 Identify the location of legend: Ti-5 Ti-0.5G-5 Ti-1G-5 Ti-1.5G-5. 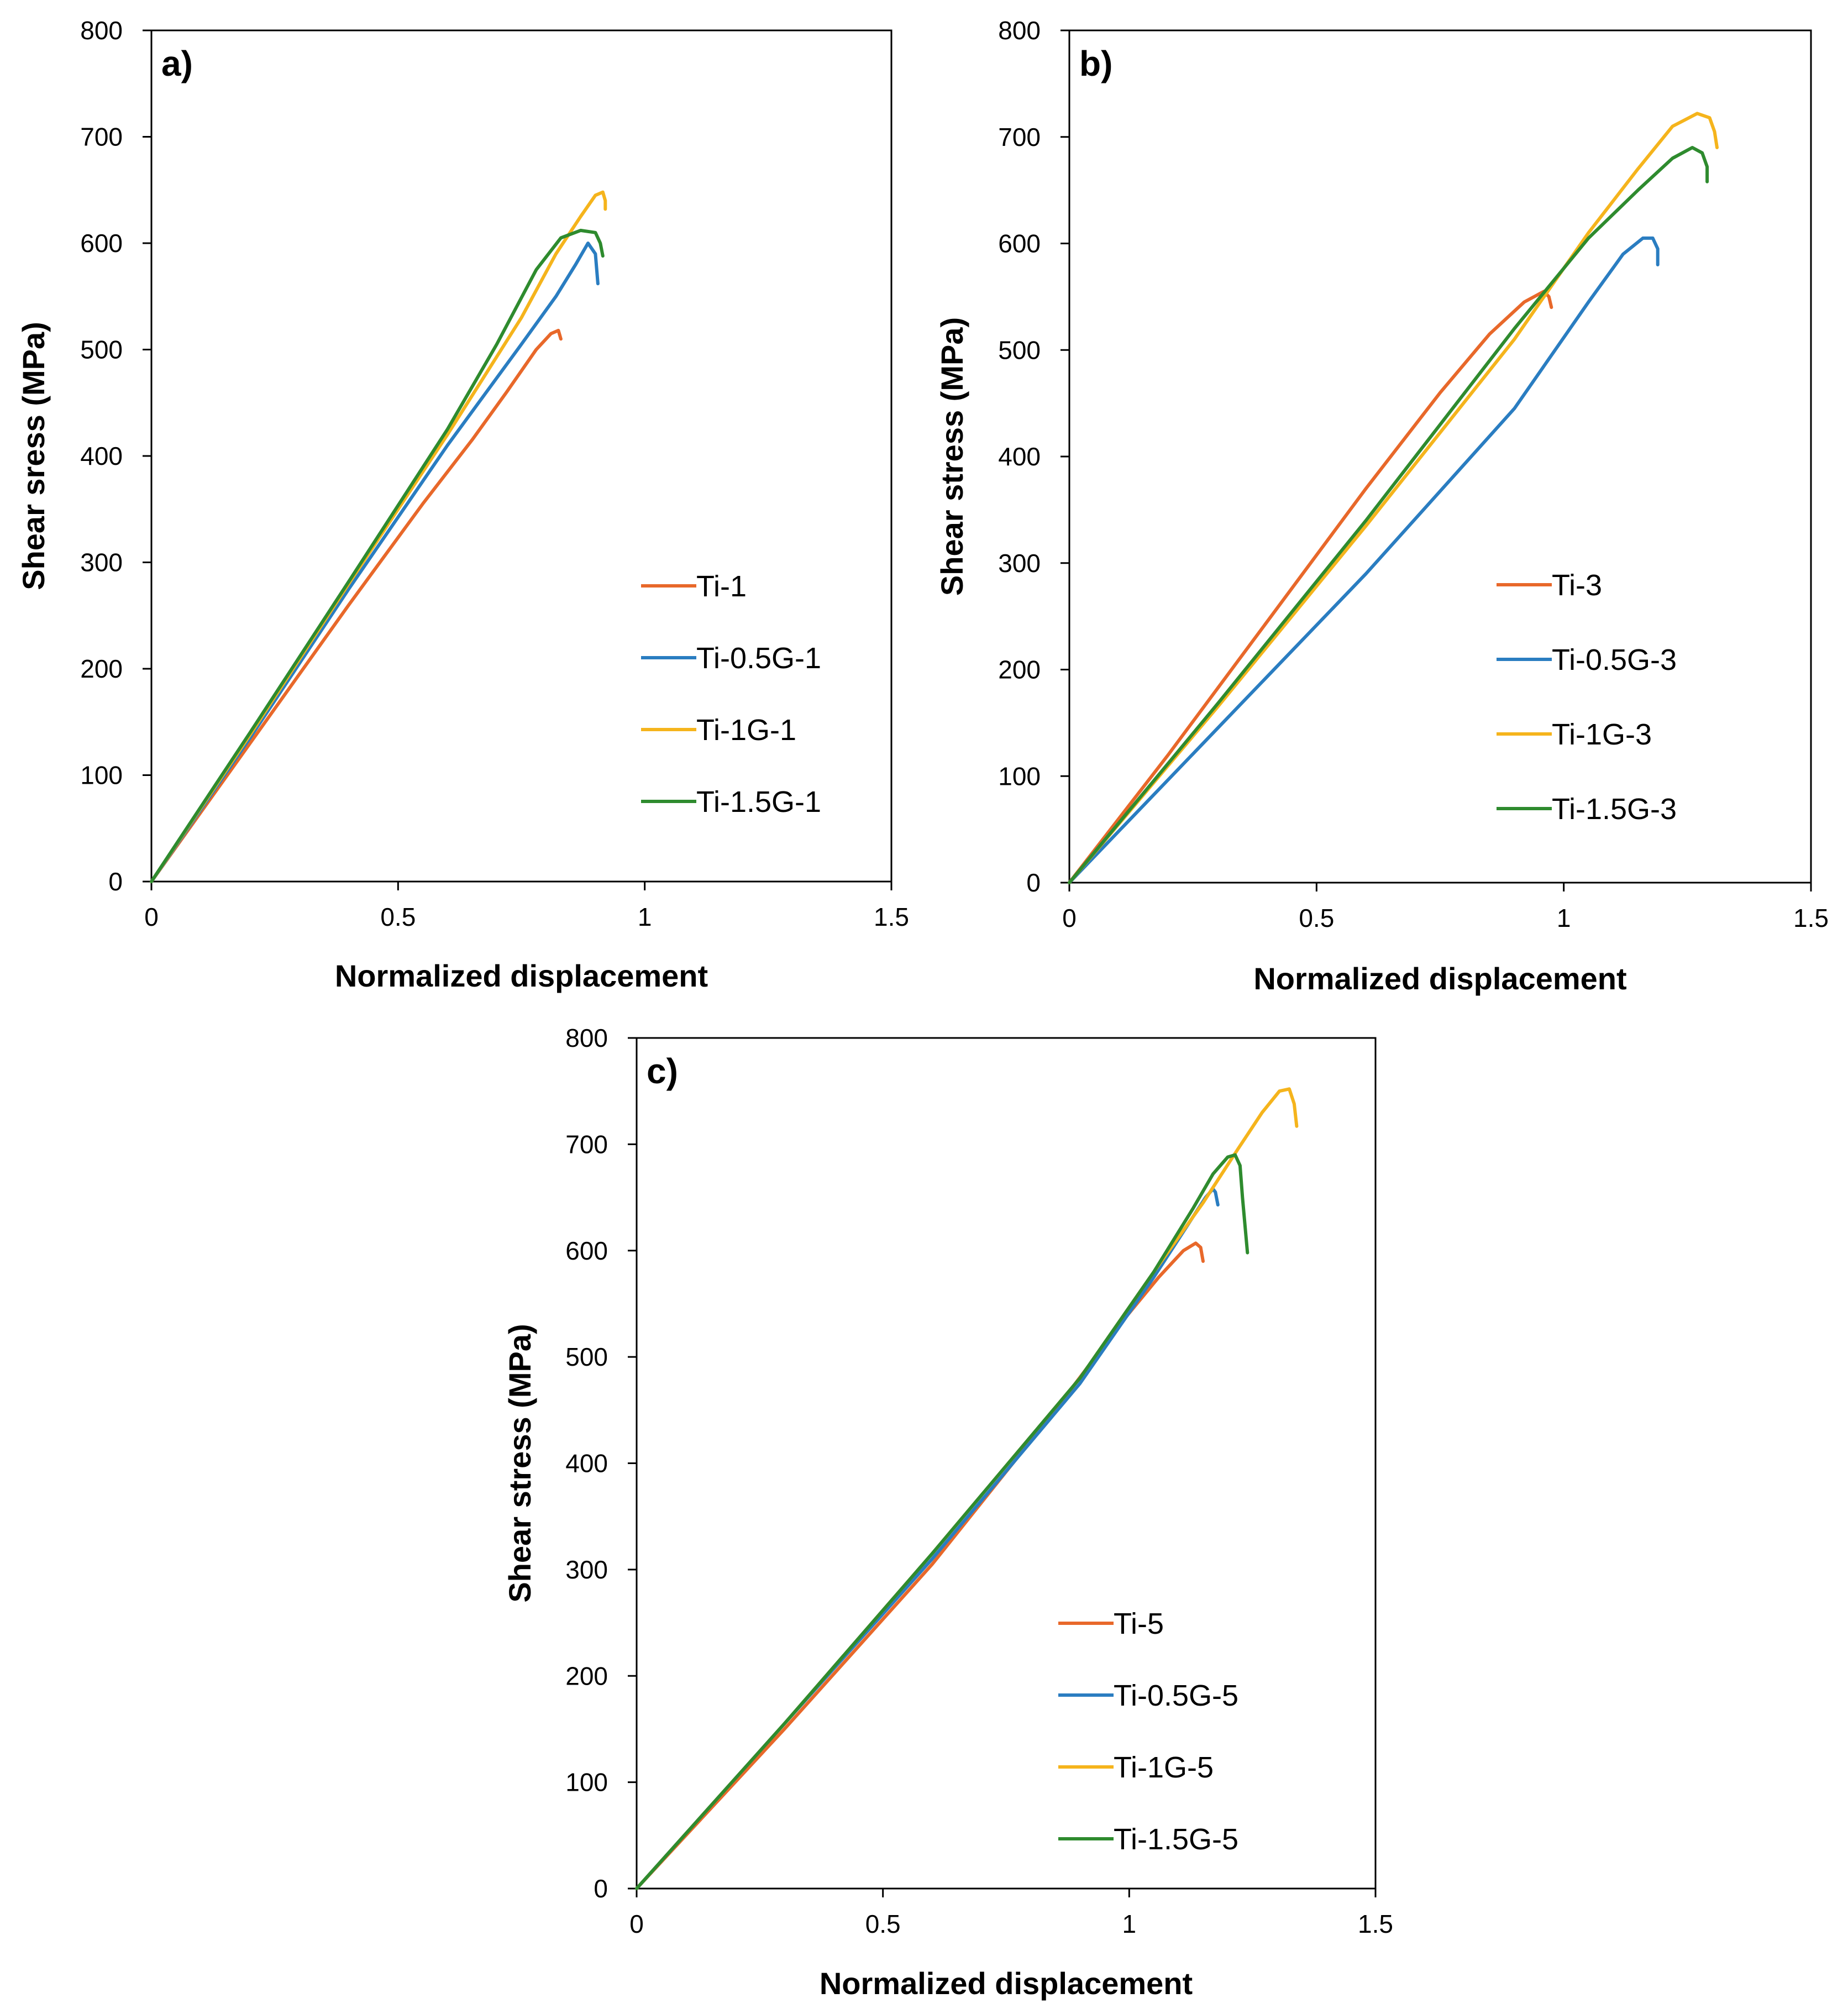
(1148, 1732).